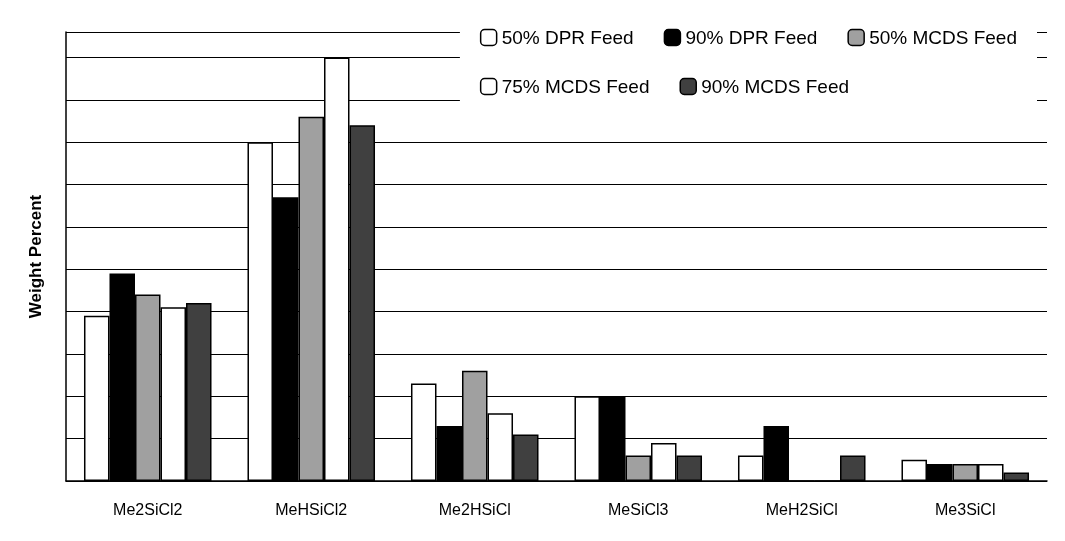  What do you see at coordinates (35, 256) in the screenshot?
I see `y-axis-title: Weight Percent` at bounding box center [35, 256].